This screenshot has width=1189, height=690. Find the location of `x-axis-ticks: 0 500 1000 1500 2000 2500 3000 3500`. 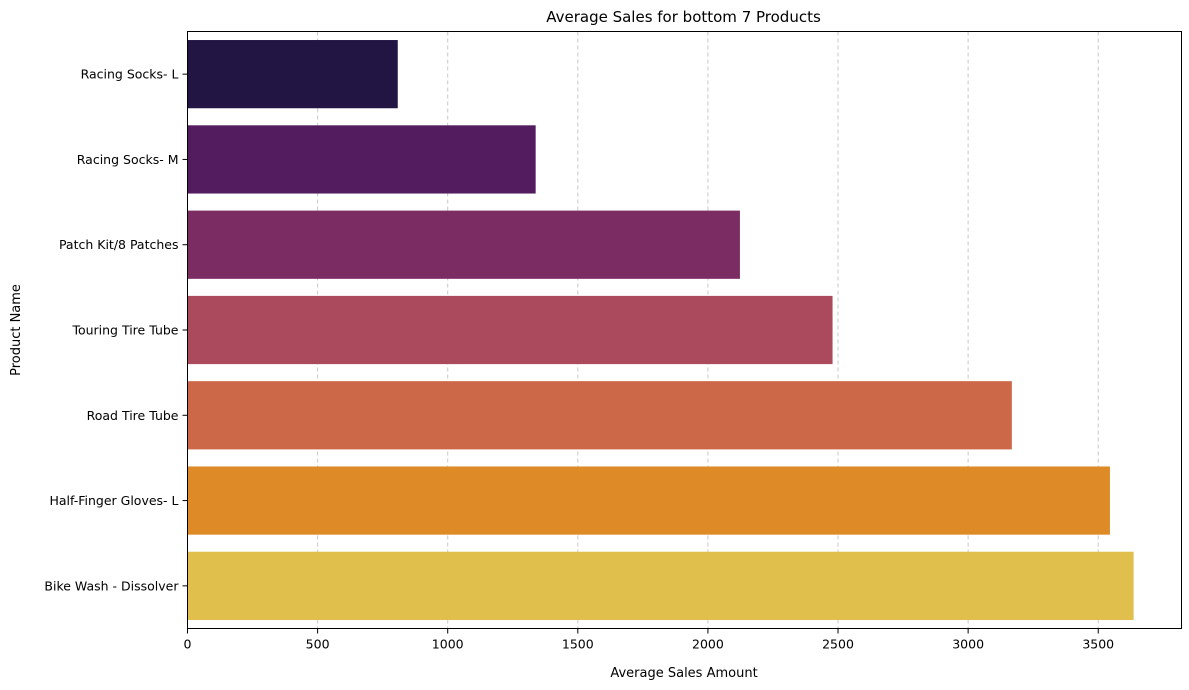

x-axis-ticks: 0 500 1000 1500 2000 2500 3000 3500 is located at coordinates (649, 640).